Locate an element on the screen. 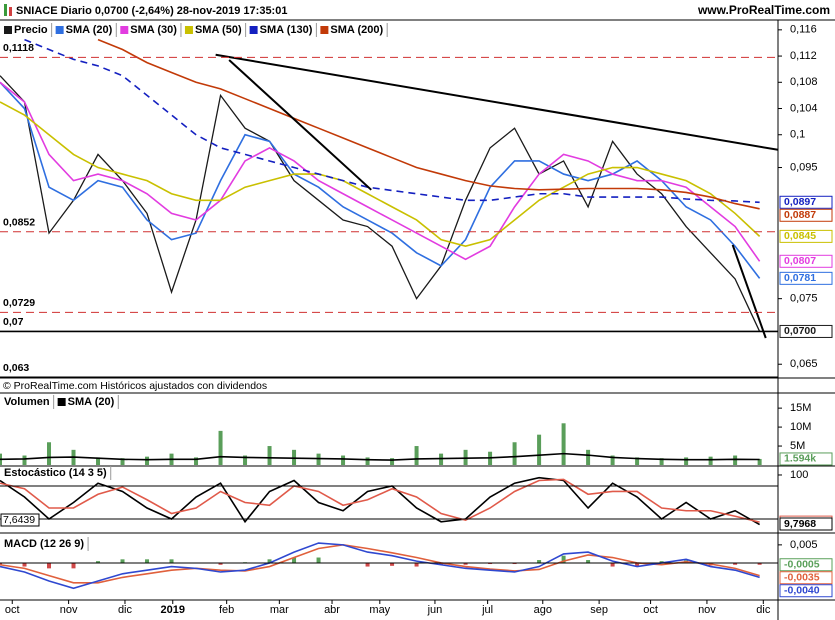  value-label: 0,0700 is located at coordinates (800, 331).